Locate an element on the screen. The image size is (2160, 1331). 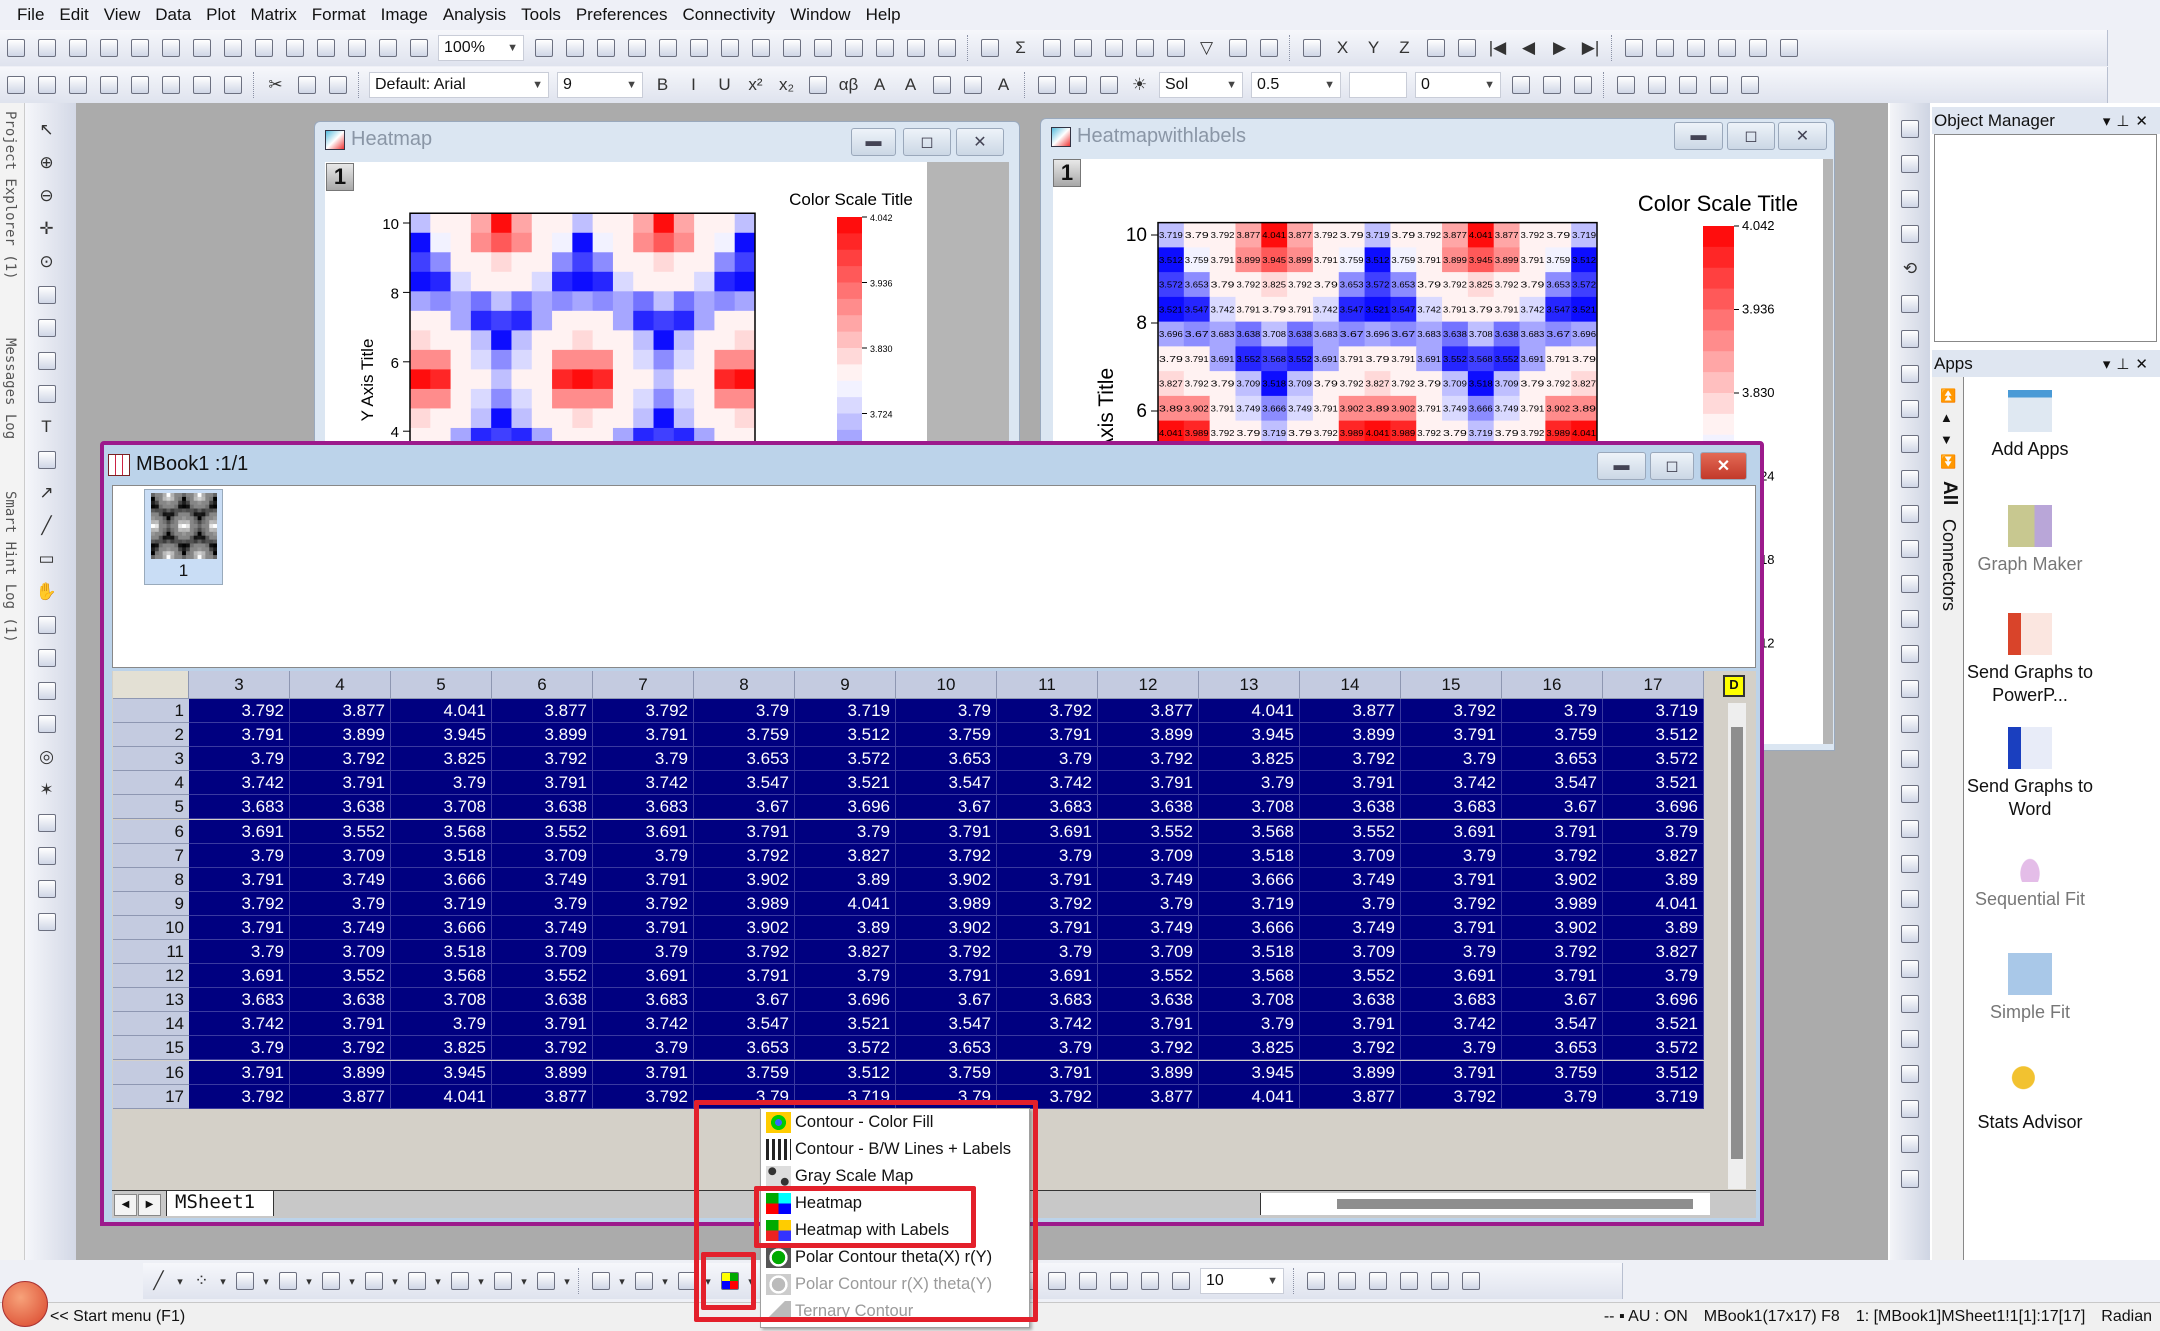
arrow-icon: ↗ is located at coordinates (46, 492).